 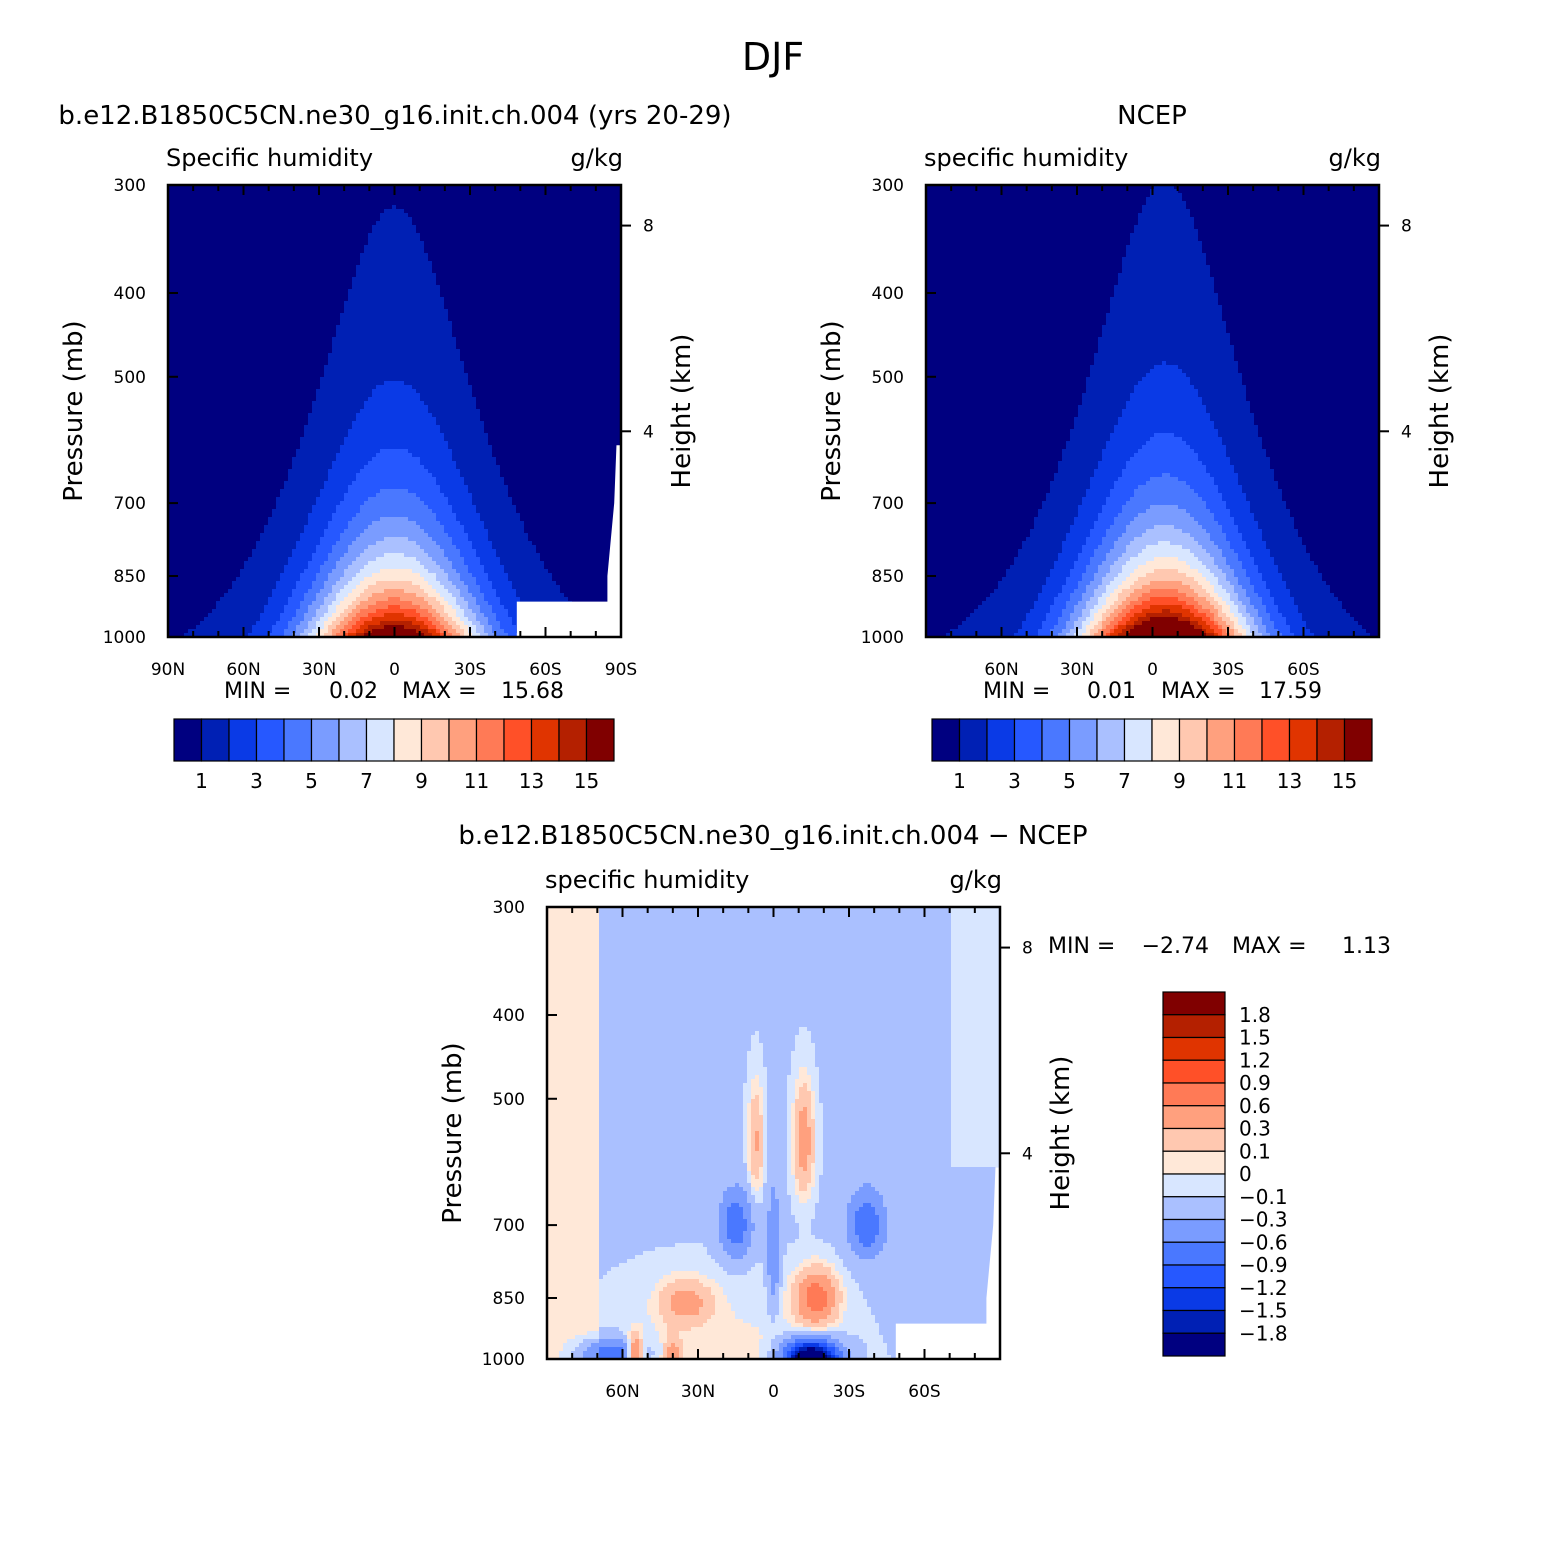 I want to click on colorbar-label: 1.8, so click(x=1255, y=1015).